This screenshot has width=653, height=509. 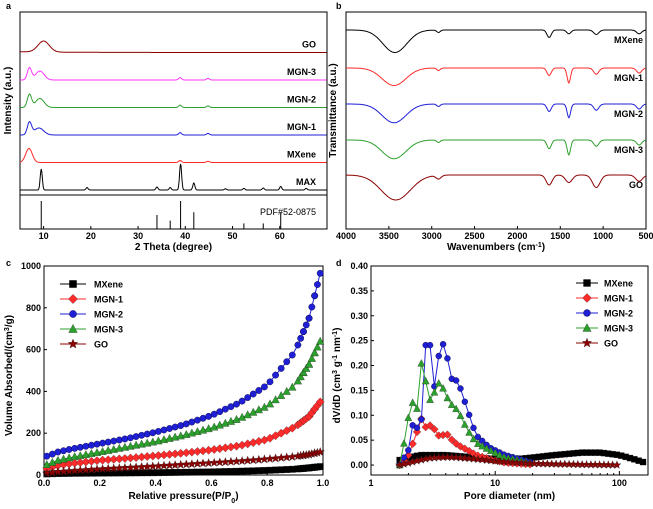 What do you see at coordinates (618, 299) in the screenshot?
I see `legend-label-mgn-1: MGN-1` at bounding box center [618, 299].